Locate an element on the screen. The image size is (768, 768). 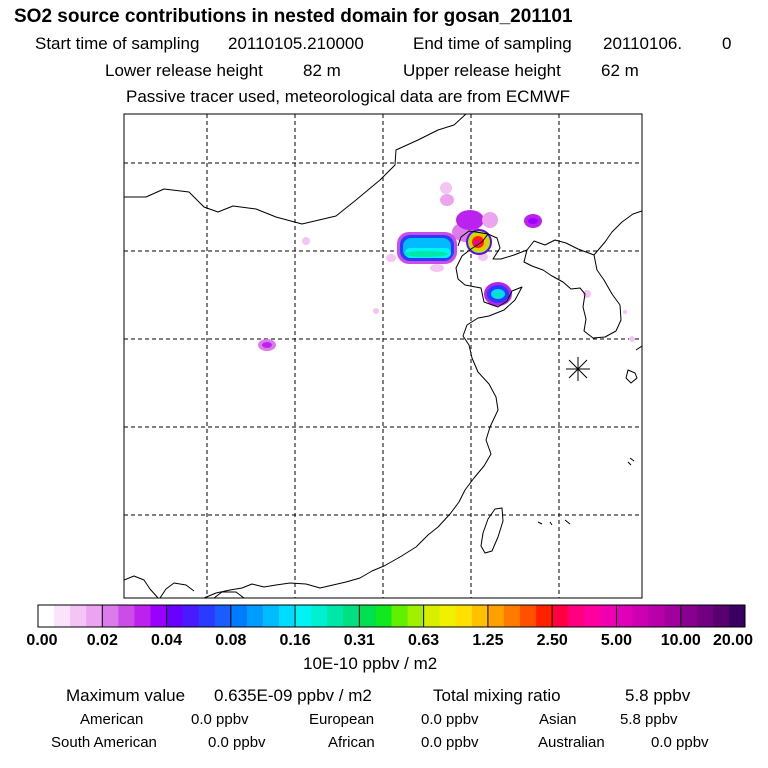
colorbar-tick-label: 0.04 is located at coordinates (166, 640).